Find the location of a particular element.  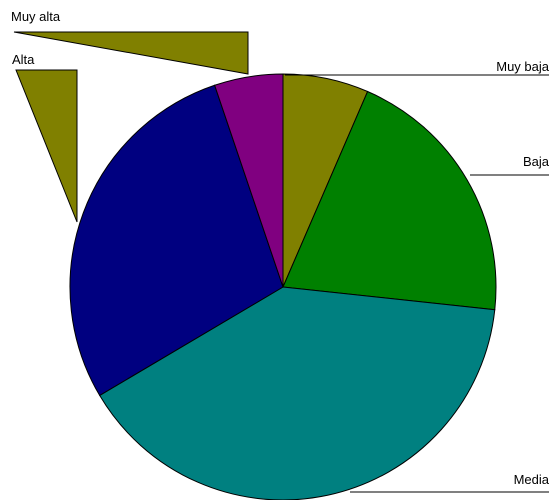

slice-muy-alta is located at coordinates (249, 180).